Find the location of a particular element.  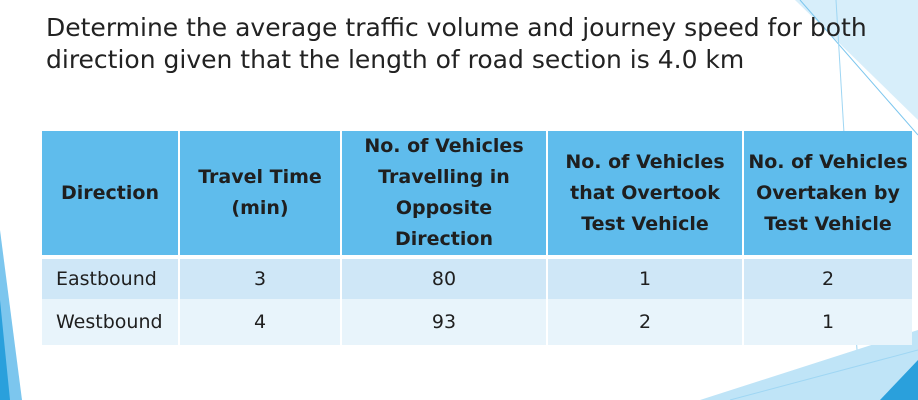

cell-direction: Westbound is located at coordinates (111, 322).